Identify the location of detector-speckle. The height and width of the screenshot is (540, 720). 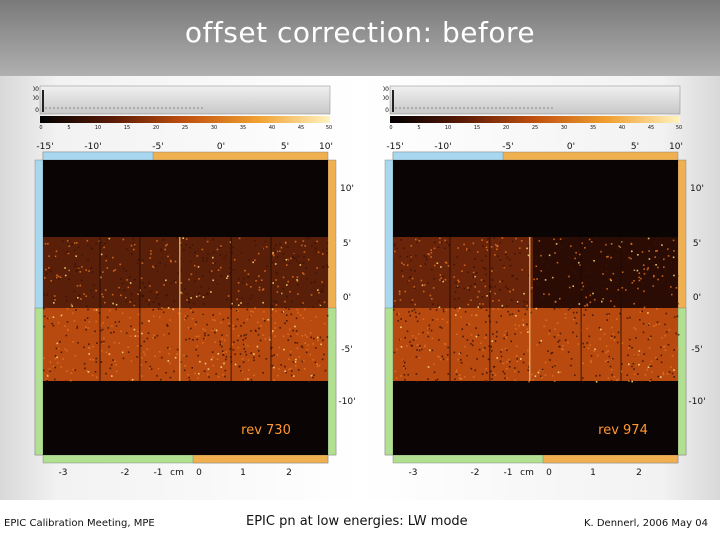
(186, 310).